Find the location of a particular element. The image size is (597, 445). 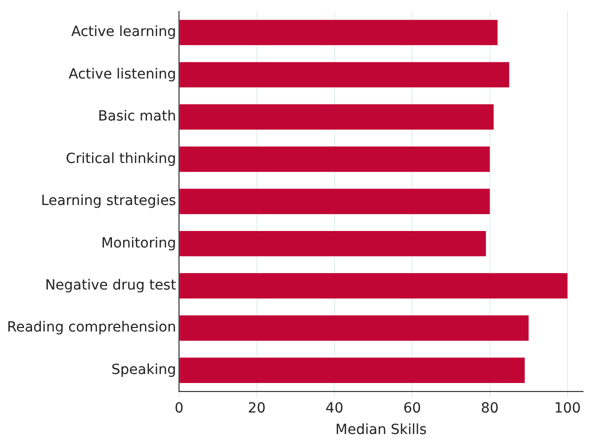

y-tick-label: Active listening is located at coordinates (122, 74).